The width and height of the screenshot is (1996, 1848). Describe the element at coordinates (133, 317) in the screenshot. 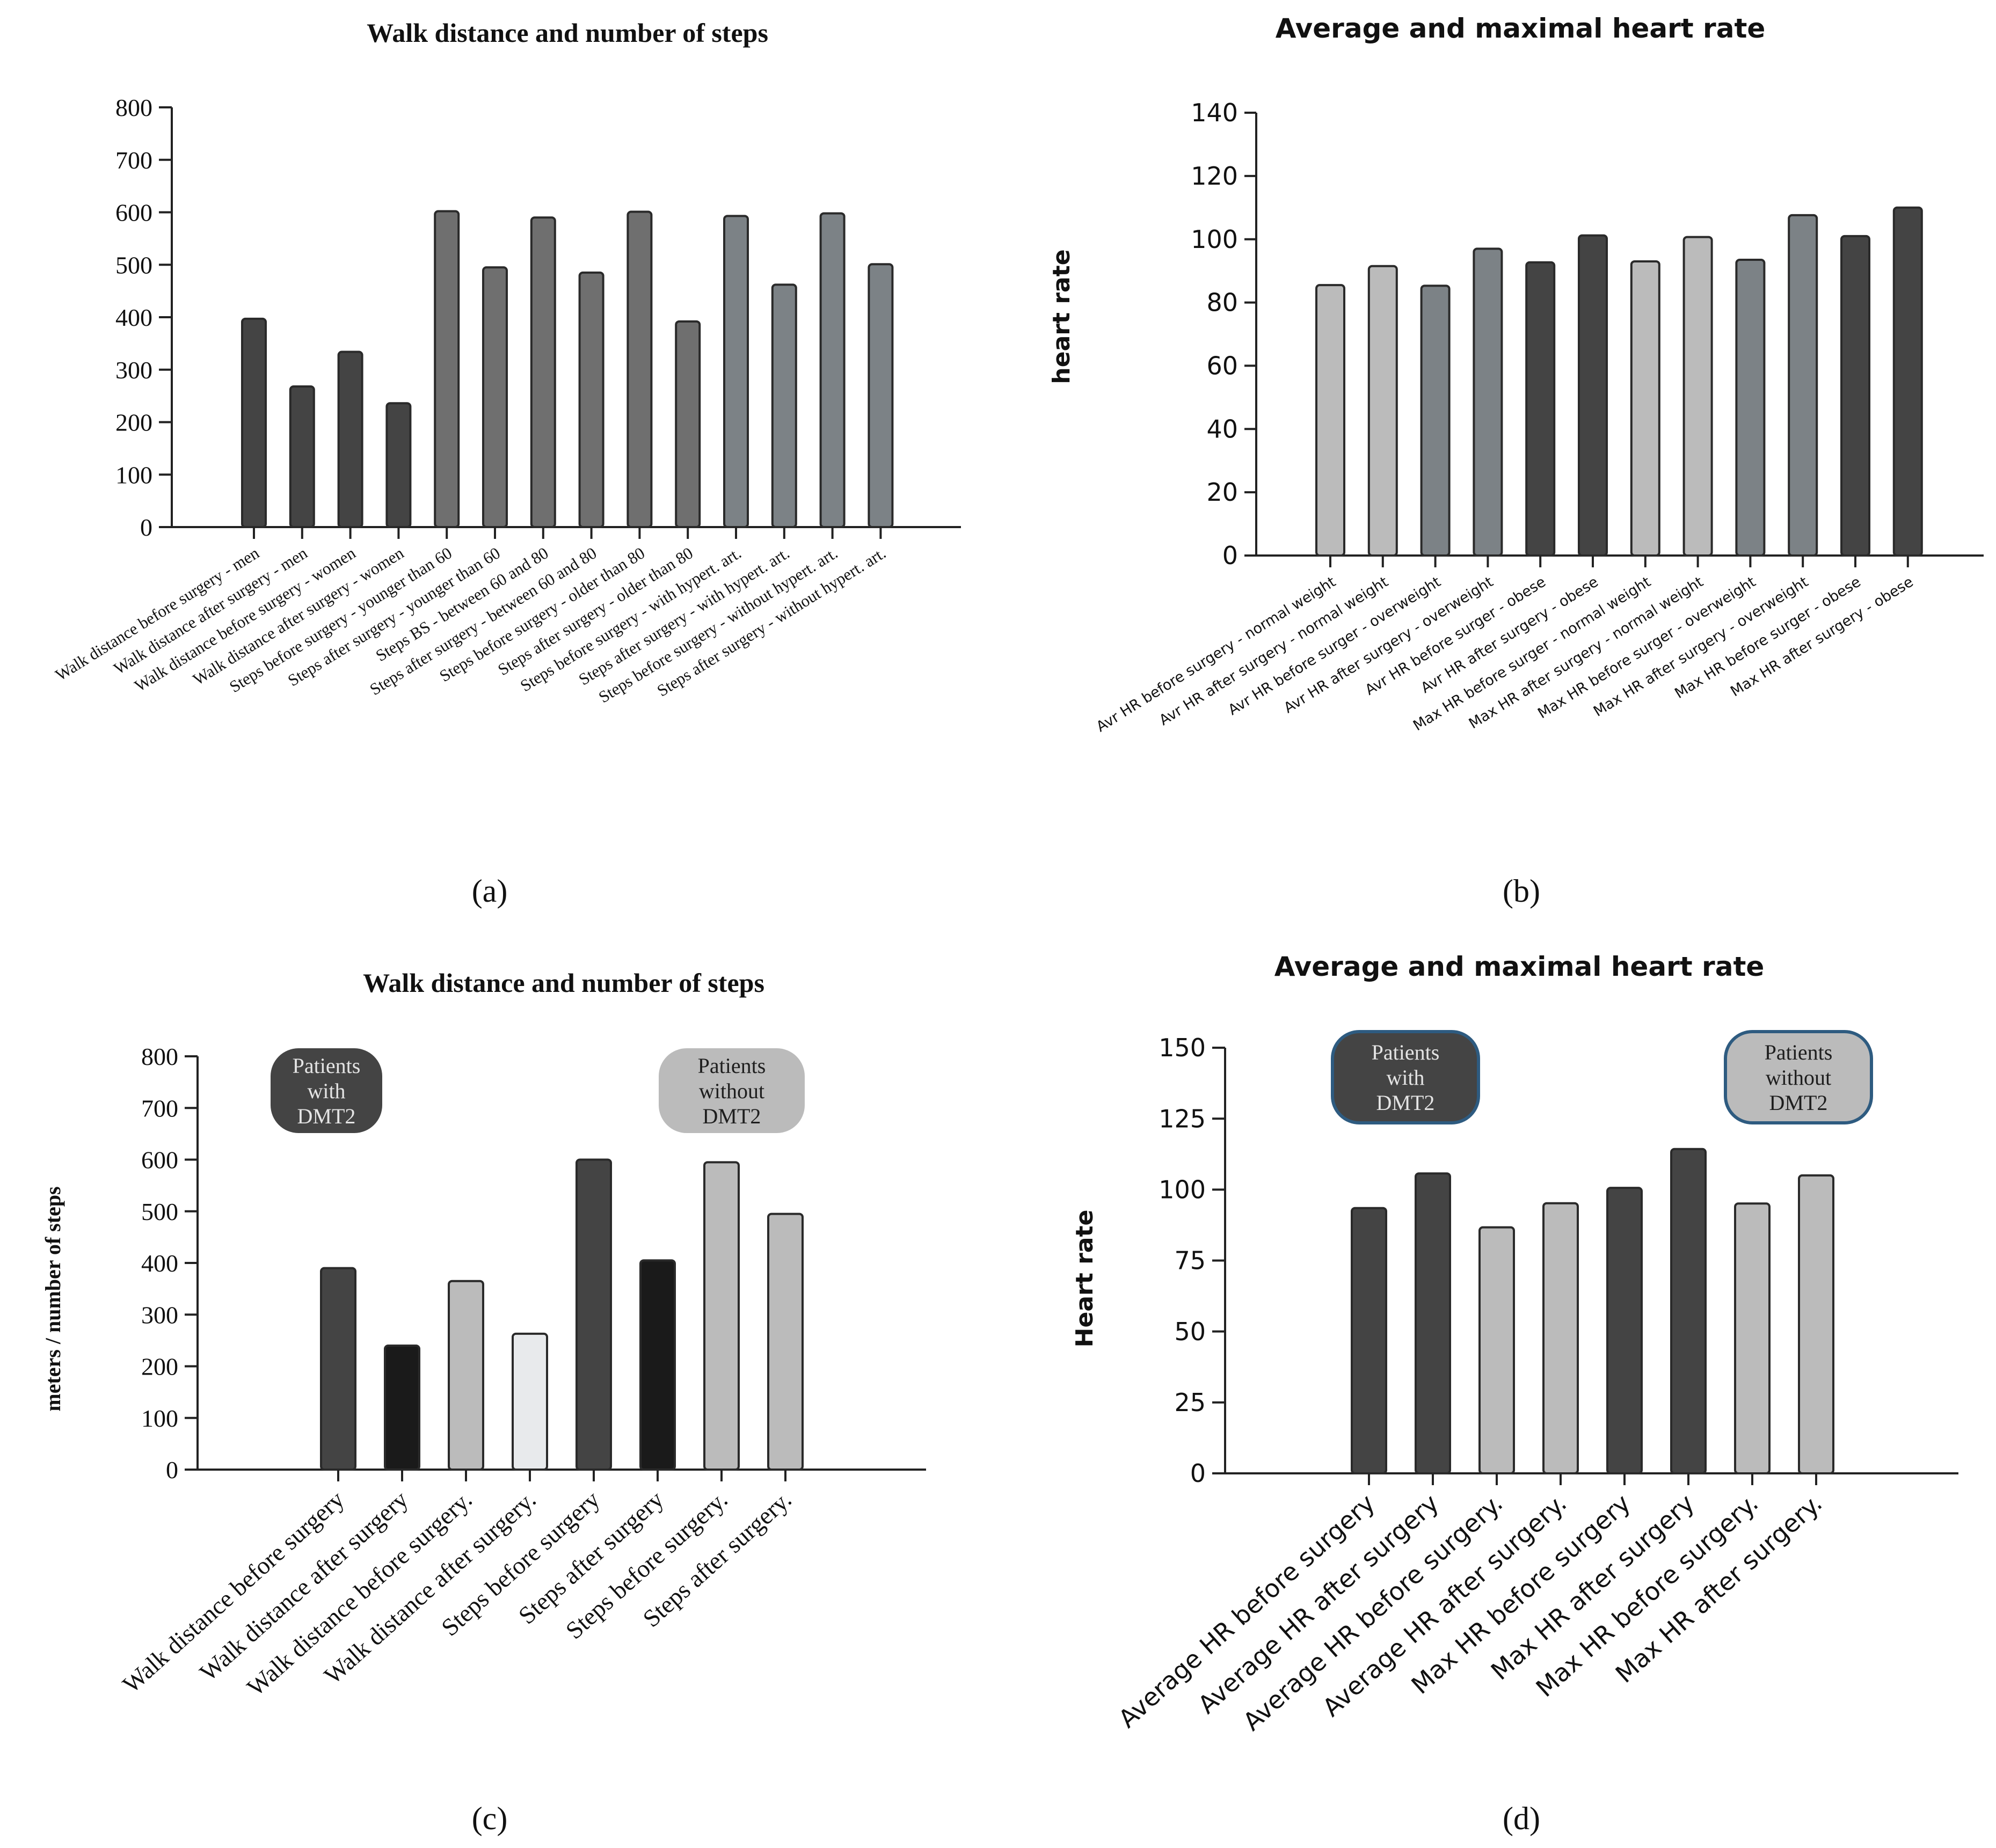

I see `y-tick-label: 400` at that location.